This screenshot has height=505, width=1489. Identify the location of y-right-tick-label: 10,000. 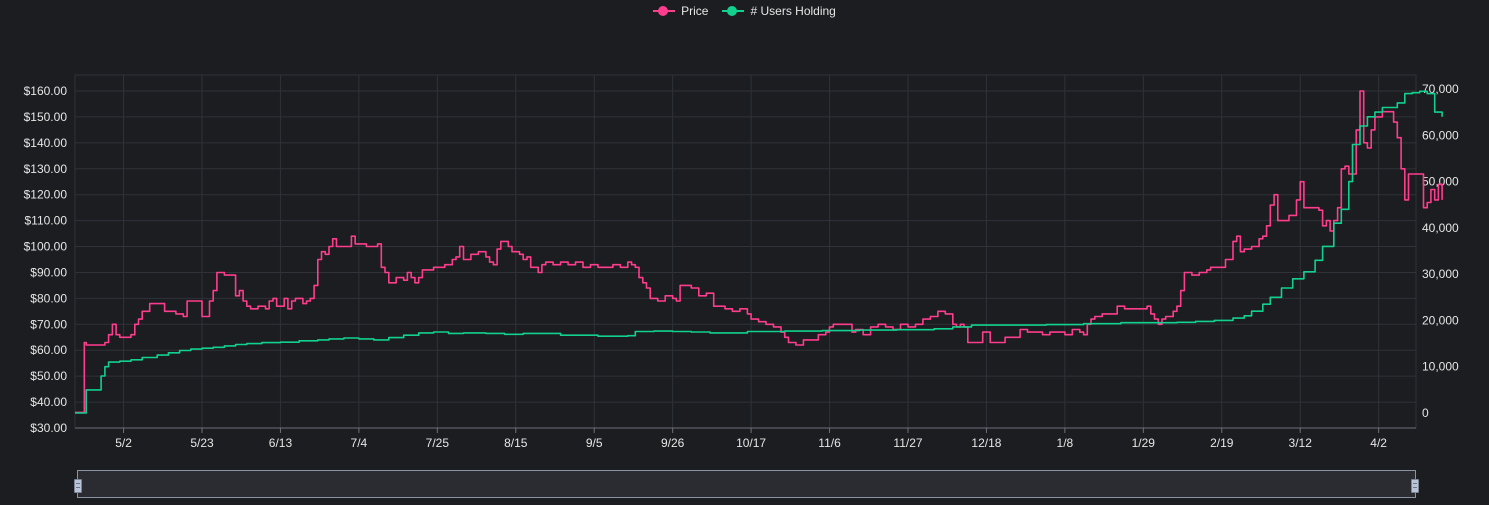
(1440, 367).